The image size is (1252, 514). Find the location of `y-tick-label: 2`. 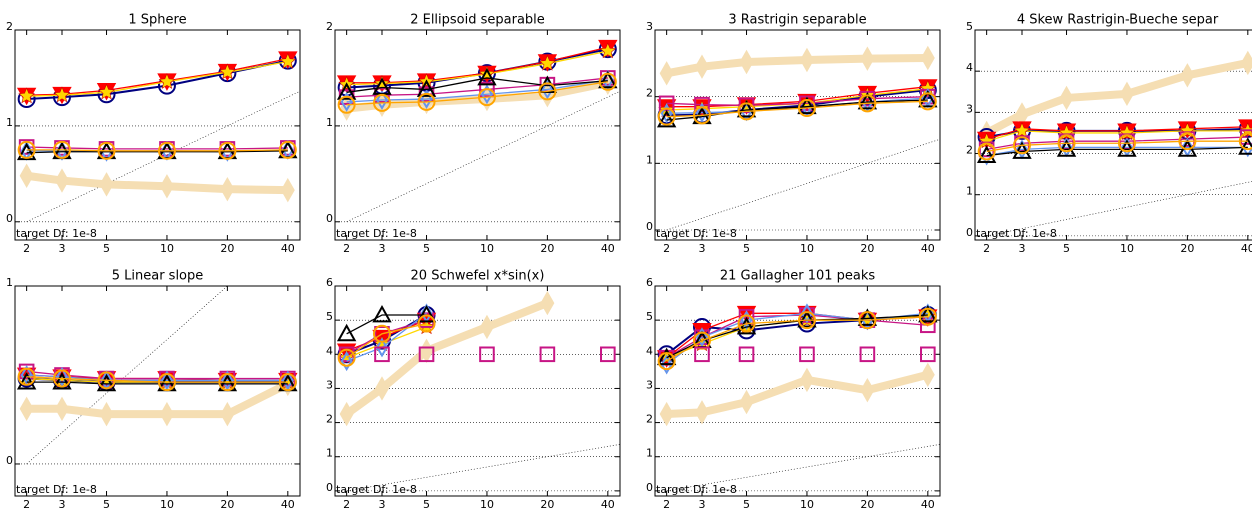

y-tick-label: 2 is located at coordinates (649, 93).